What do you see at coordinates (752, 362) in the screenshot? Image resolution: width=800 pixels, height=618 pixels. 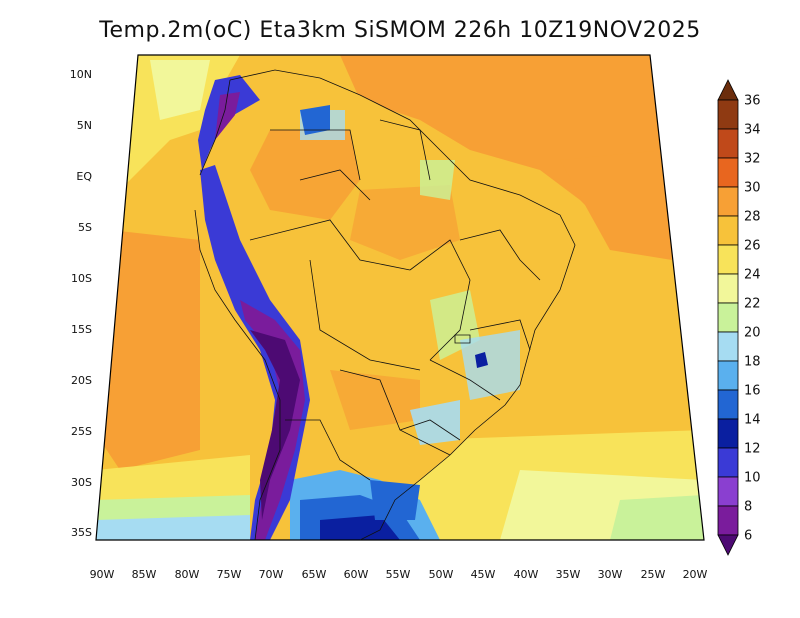 I see `colorbar-label: 18` at bounding box center [752, 362].